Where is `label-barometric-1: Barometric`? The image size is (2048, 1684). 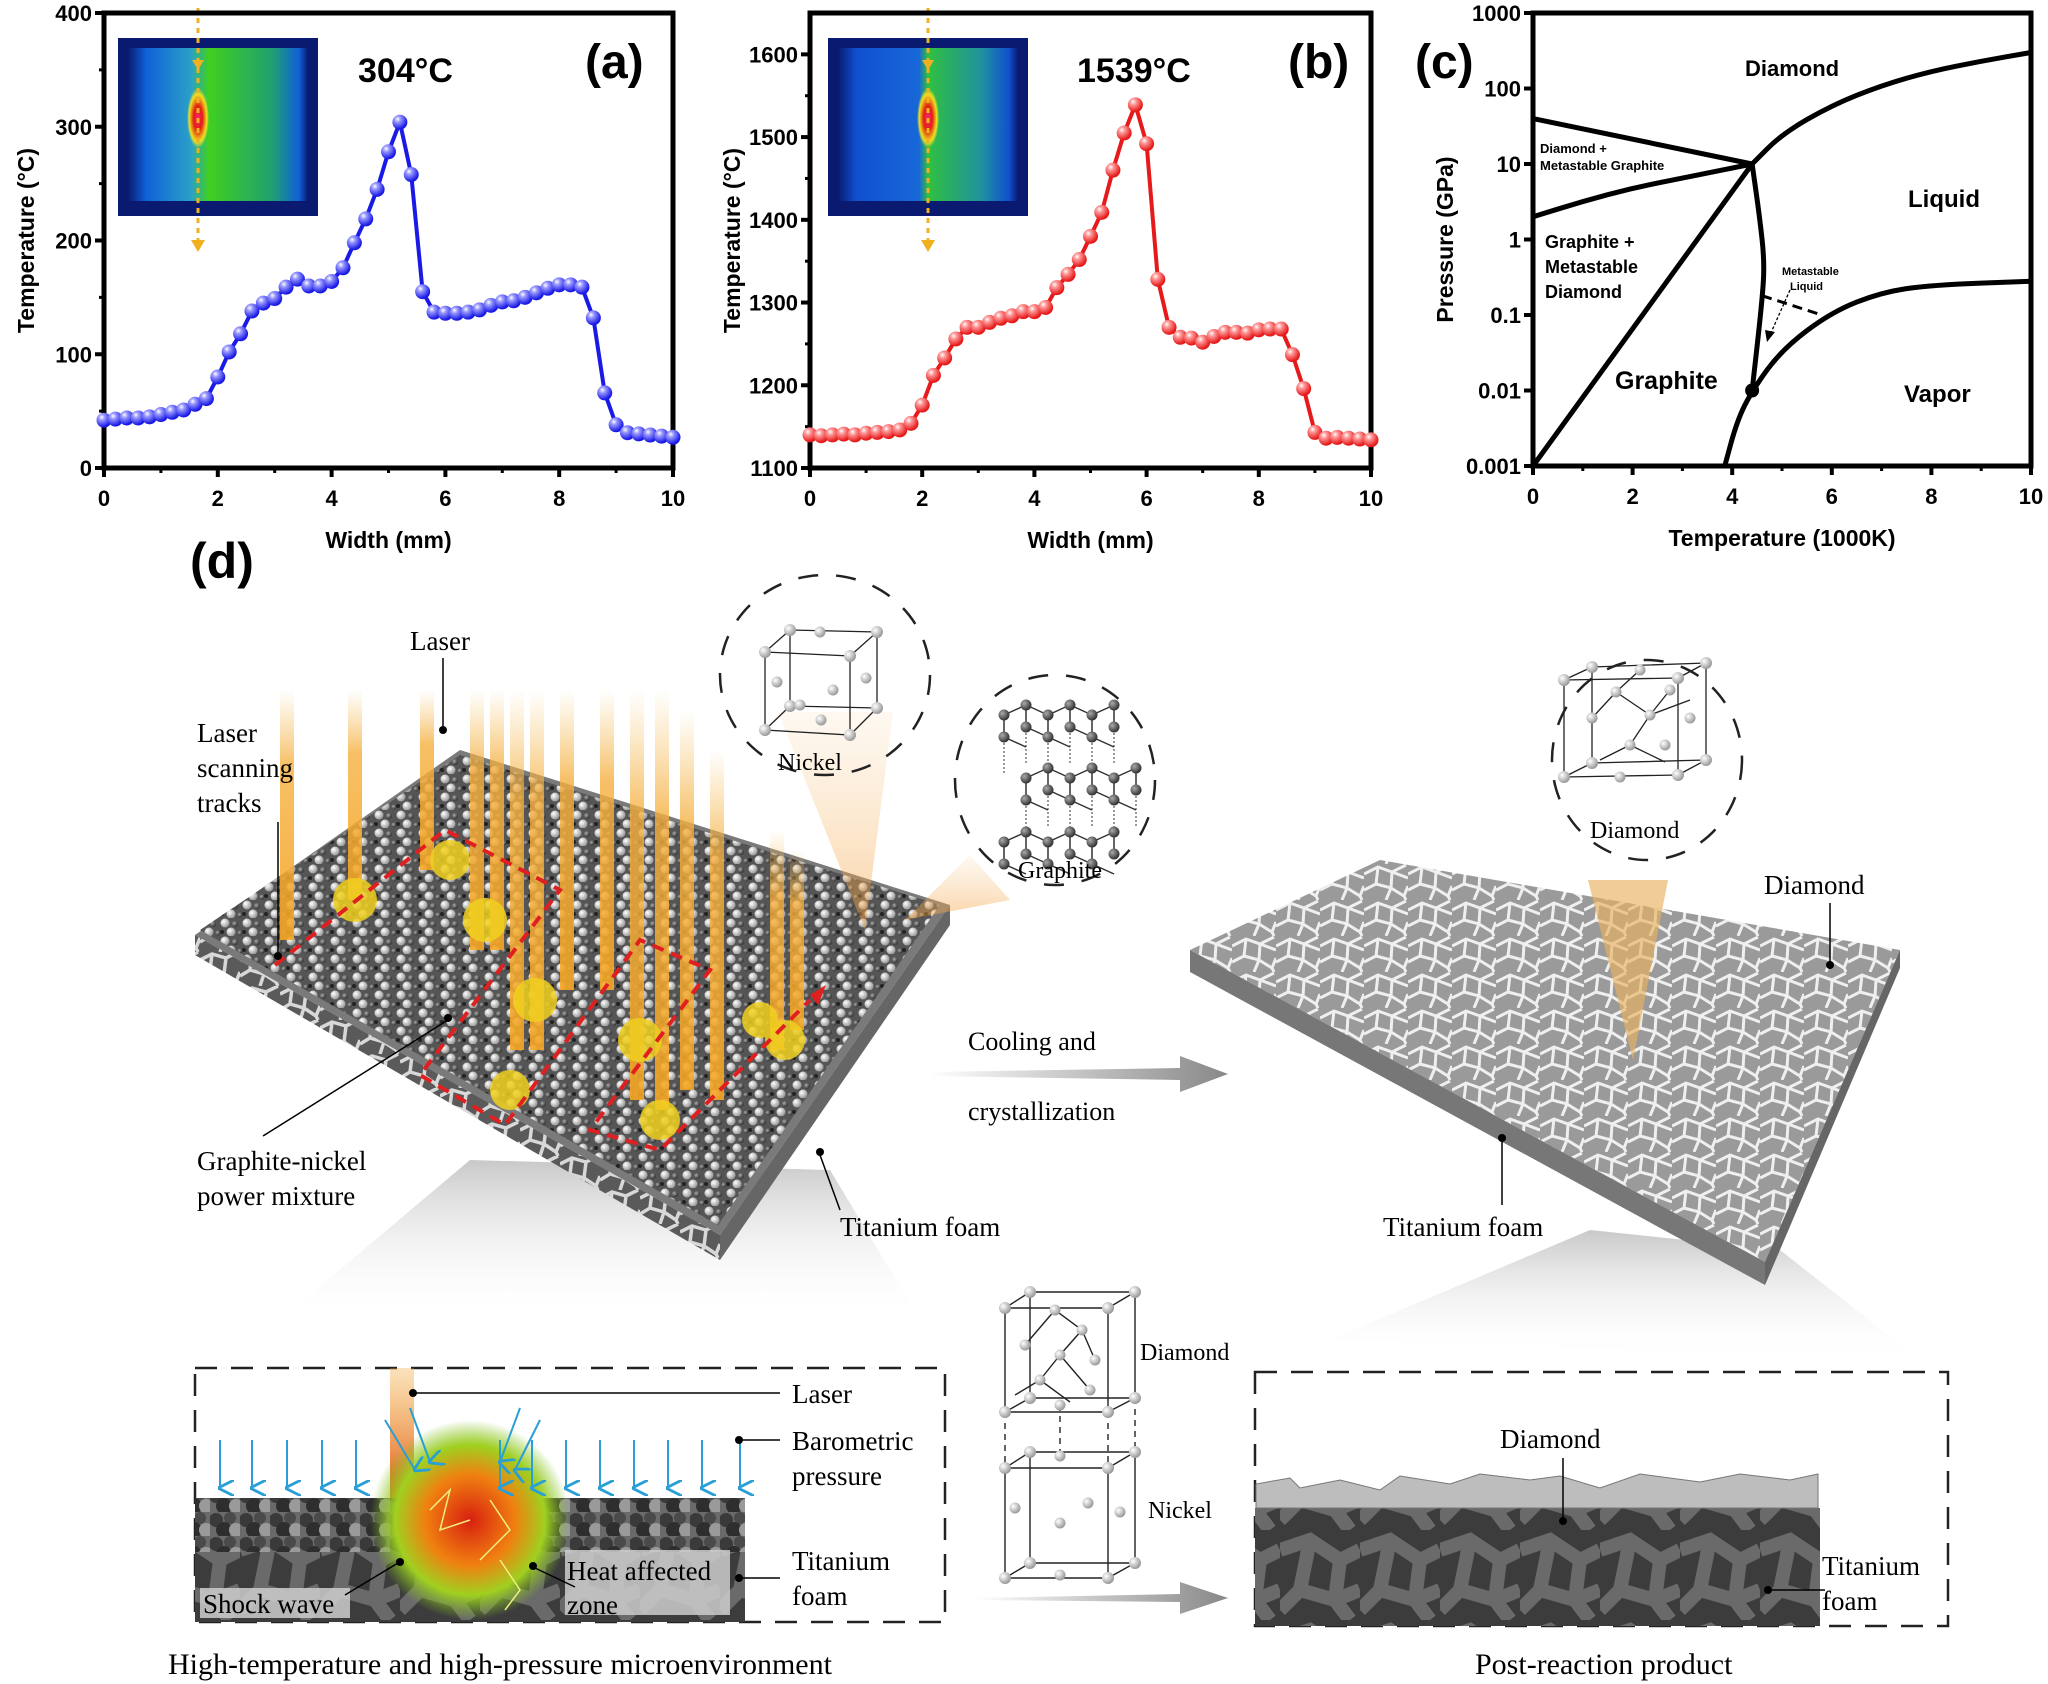 label-barometric-1: Barometric is located at coordinates (852, 1441).